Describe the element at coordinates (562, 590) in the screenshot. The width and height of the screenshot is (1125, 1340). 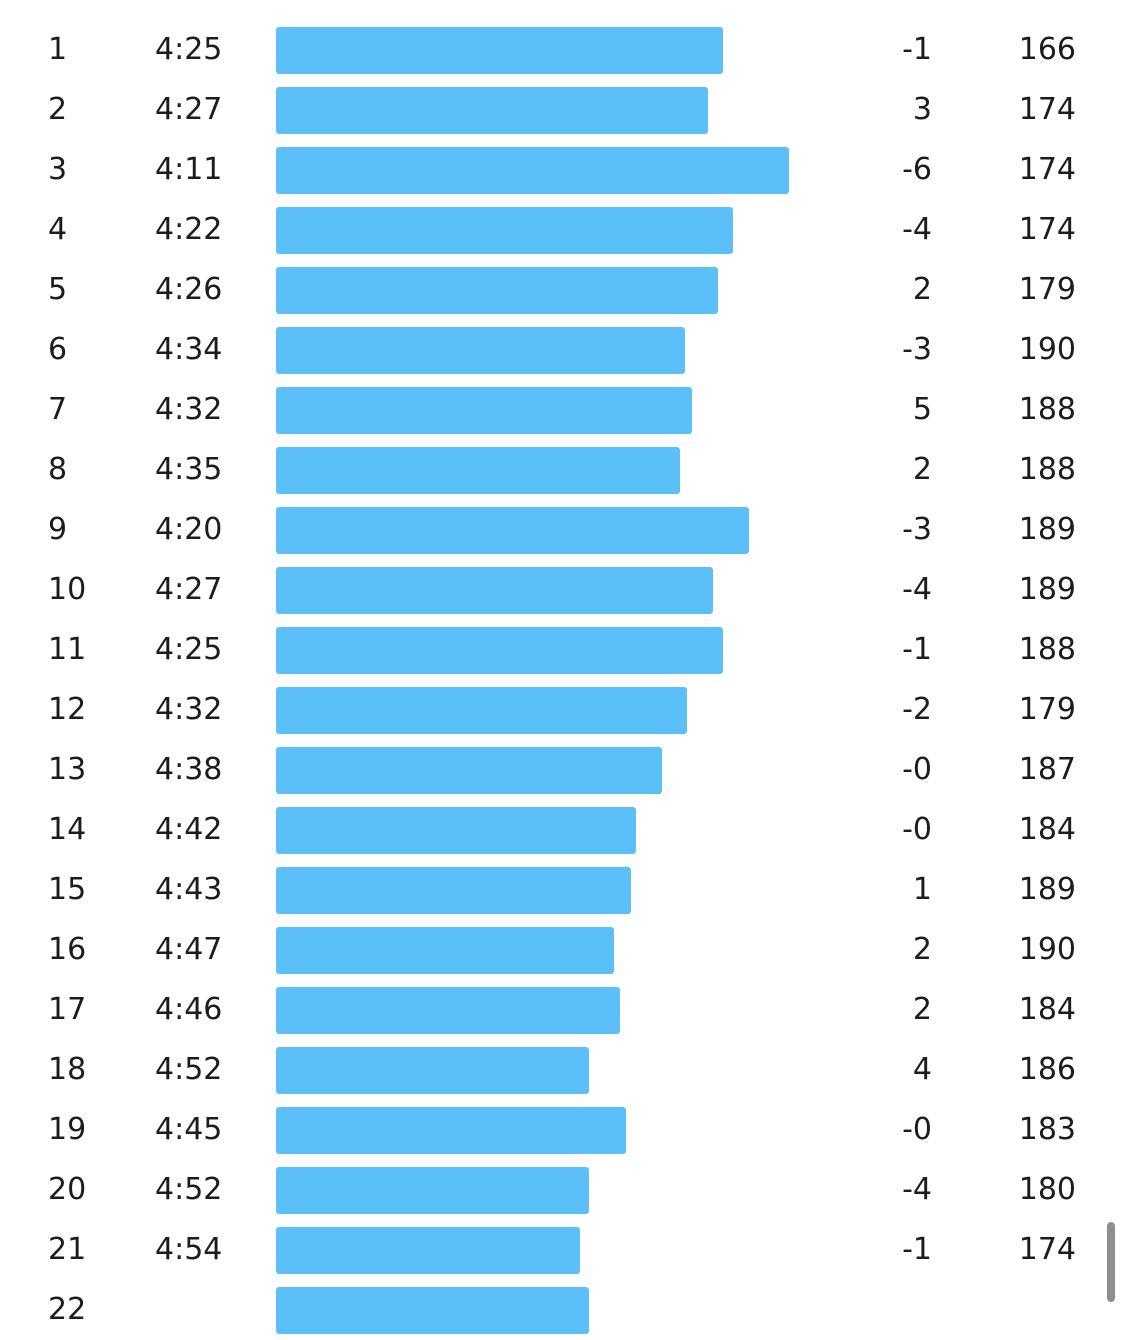
I see `split-row: 10 4:27 -4 189` at that location.